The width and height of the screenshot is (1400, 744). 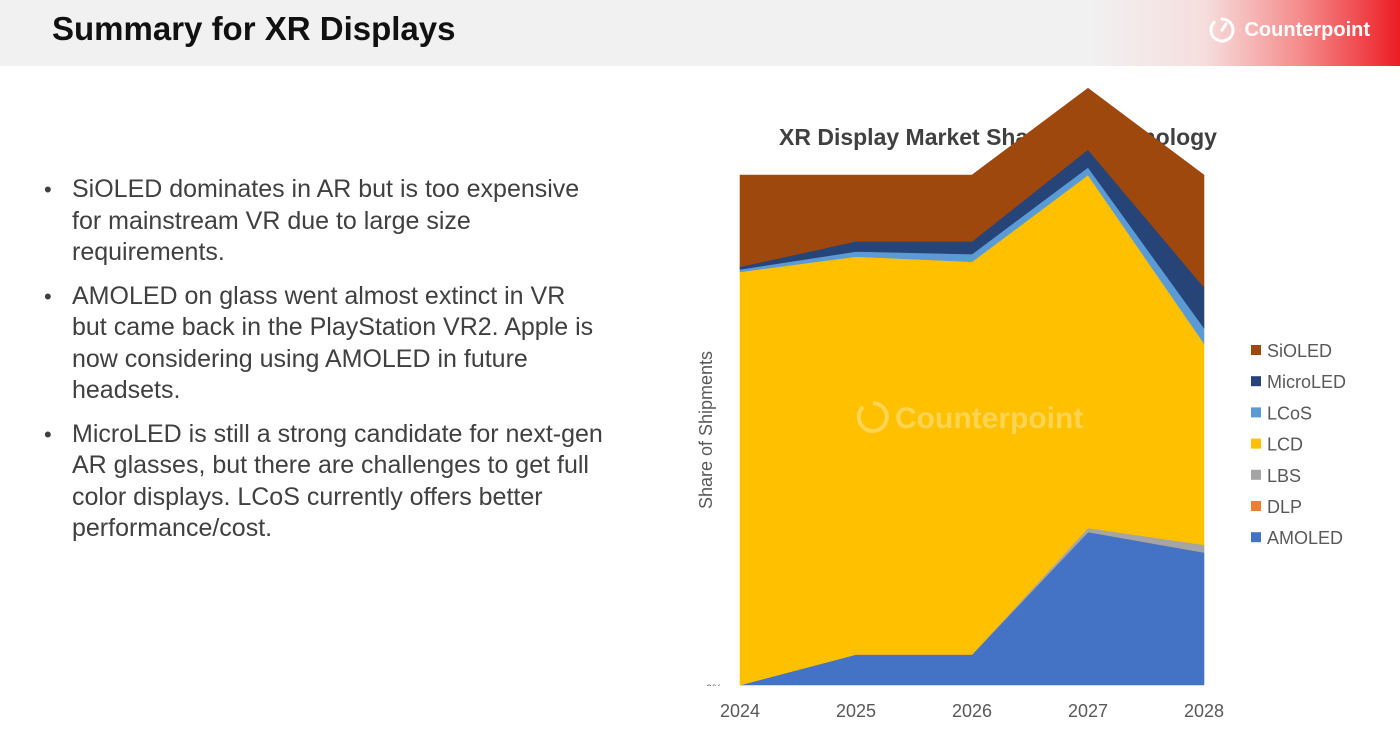 What do you see at coordinates (1289, 413) in the screenshot?
I see `legend-label-lcos: LCoS` at bounding box center [1289, 413].